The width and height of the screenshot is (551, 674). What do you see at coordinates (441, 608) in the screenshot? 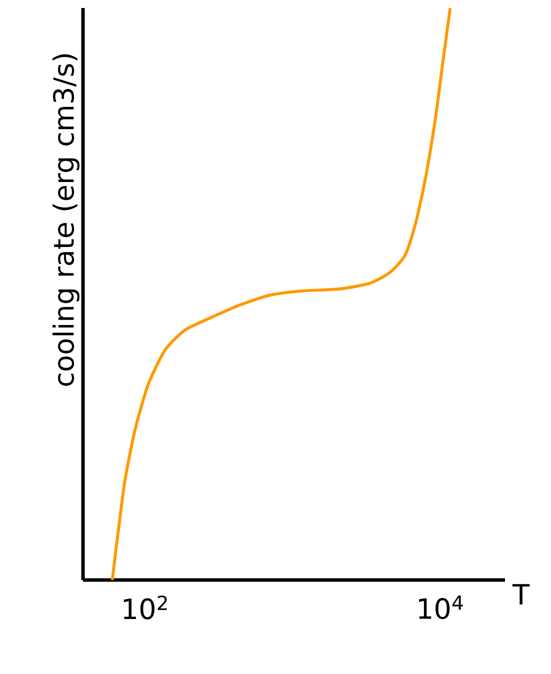
I see `x-tick-label: 10$^{4}$` at bounding box center [441, 608].